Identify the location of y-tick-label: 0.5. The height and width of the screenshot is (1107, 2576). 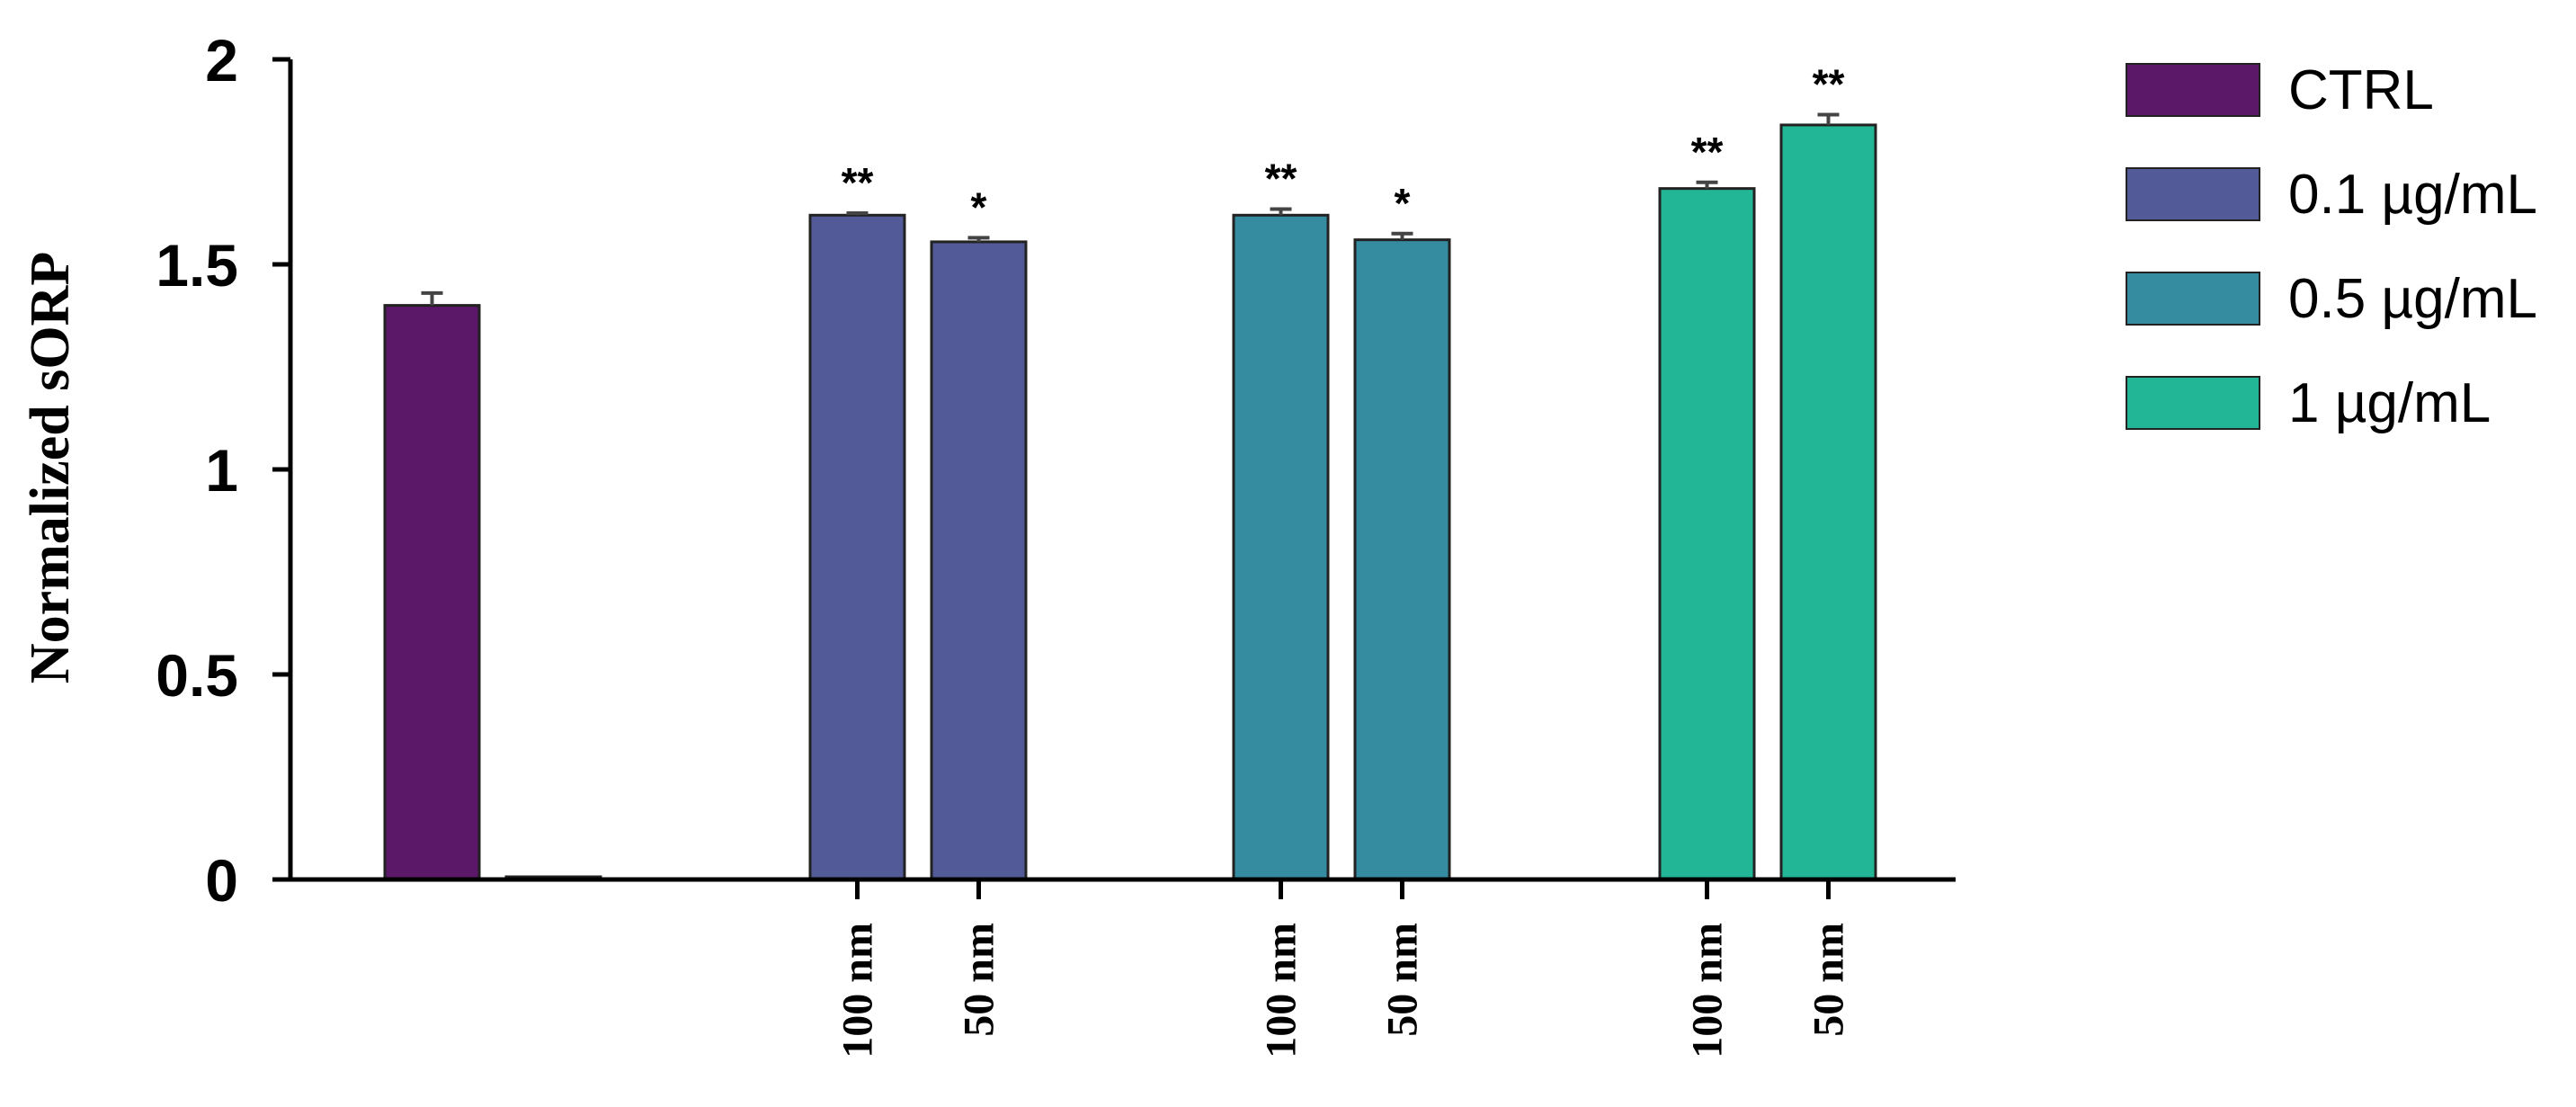
(197, 675).